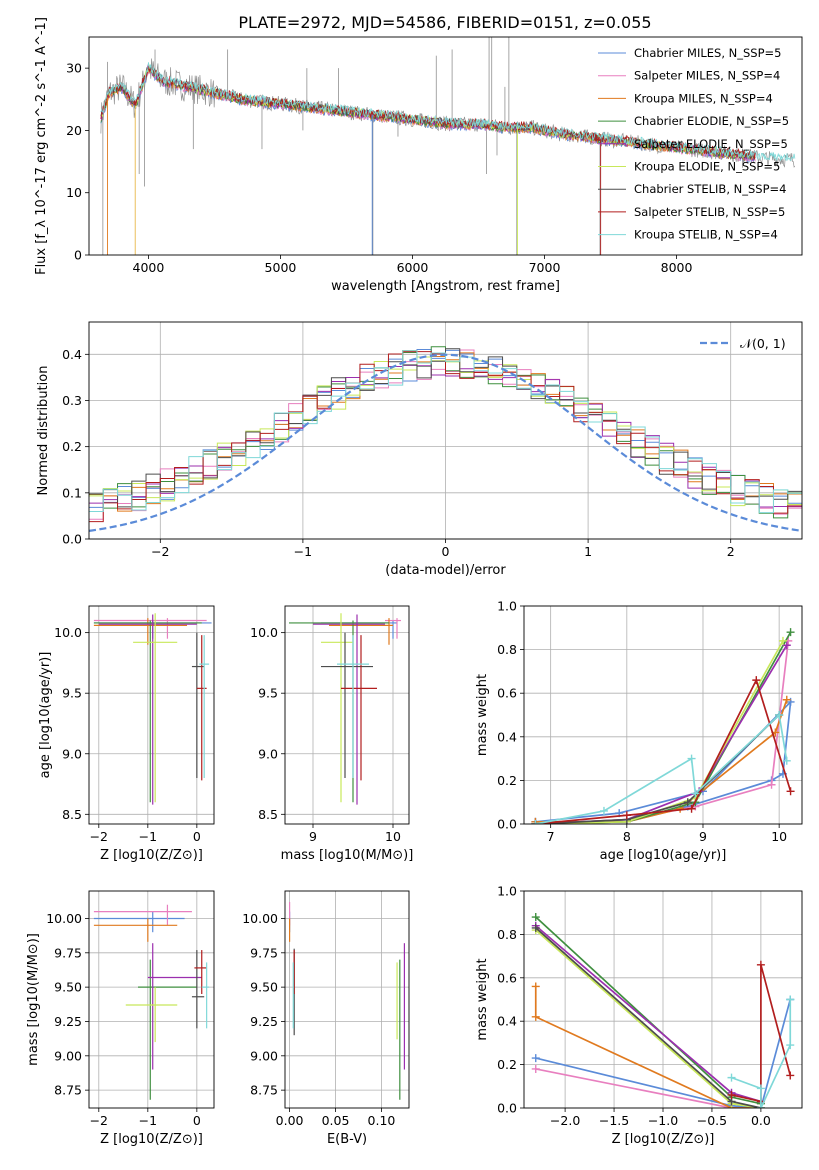  What do you see at coordinates (707, 53) in the screenshot?
I see `legend-entry: Chabrier MILES, N_SSP=5` at bounding box center [707, 53].